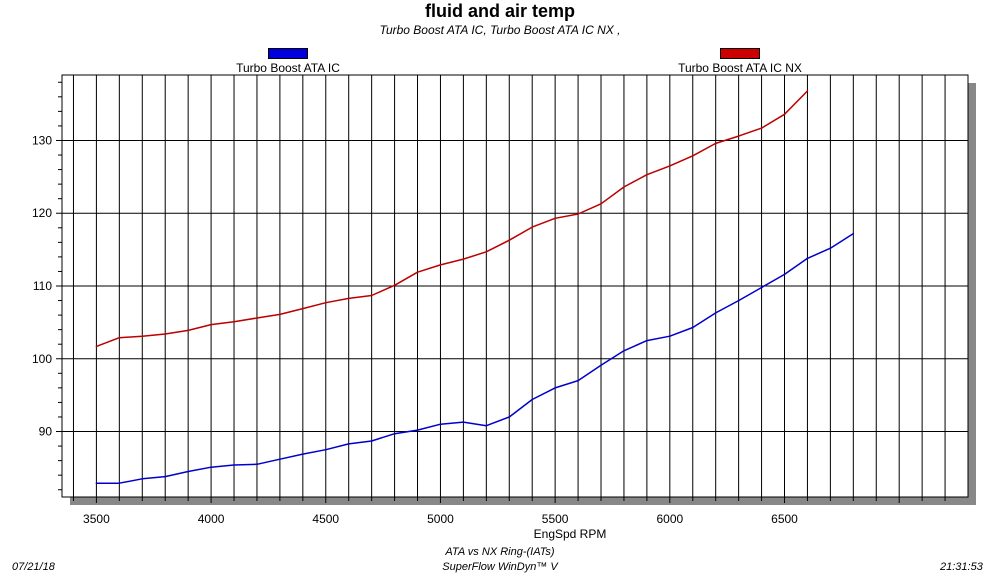  I want to click on footer-time: 21:31:53, so click(961, 567).